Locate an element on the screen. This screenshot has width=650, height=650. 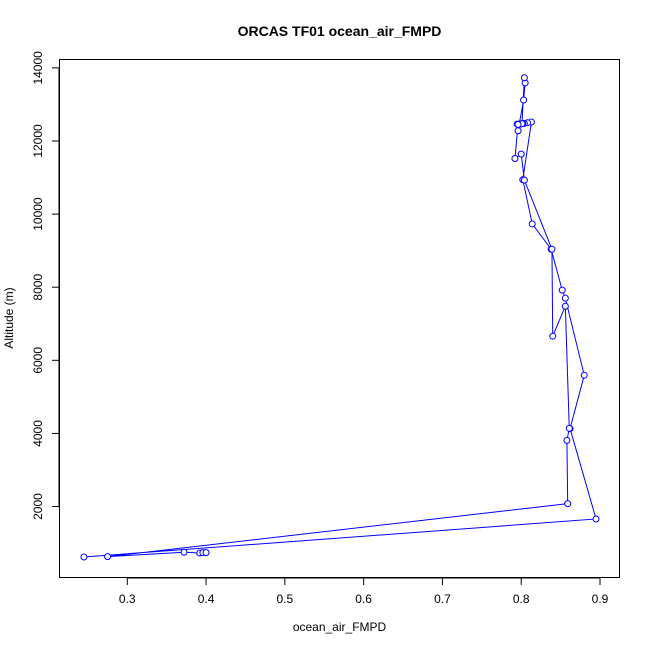
x-tick-label: 0.3 is located at coordinates (127, 599).